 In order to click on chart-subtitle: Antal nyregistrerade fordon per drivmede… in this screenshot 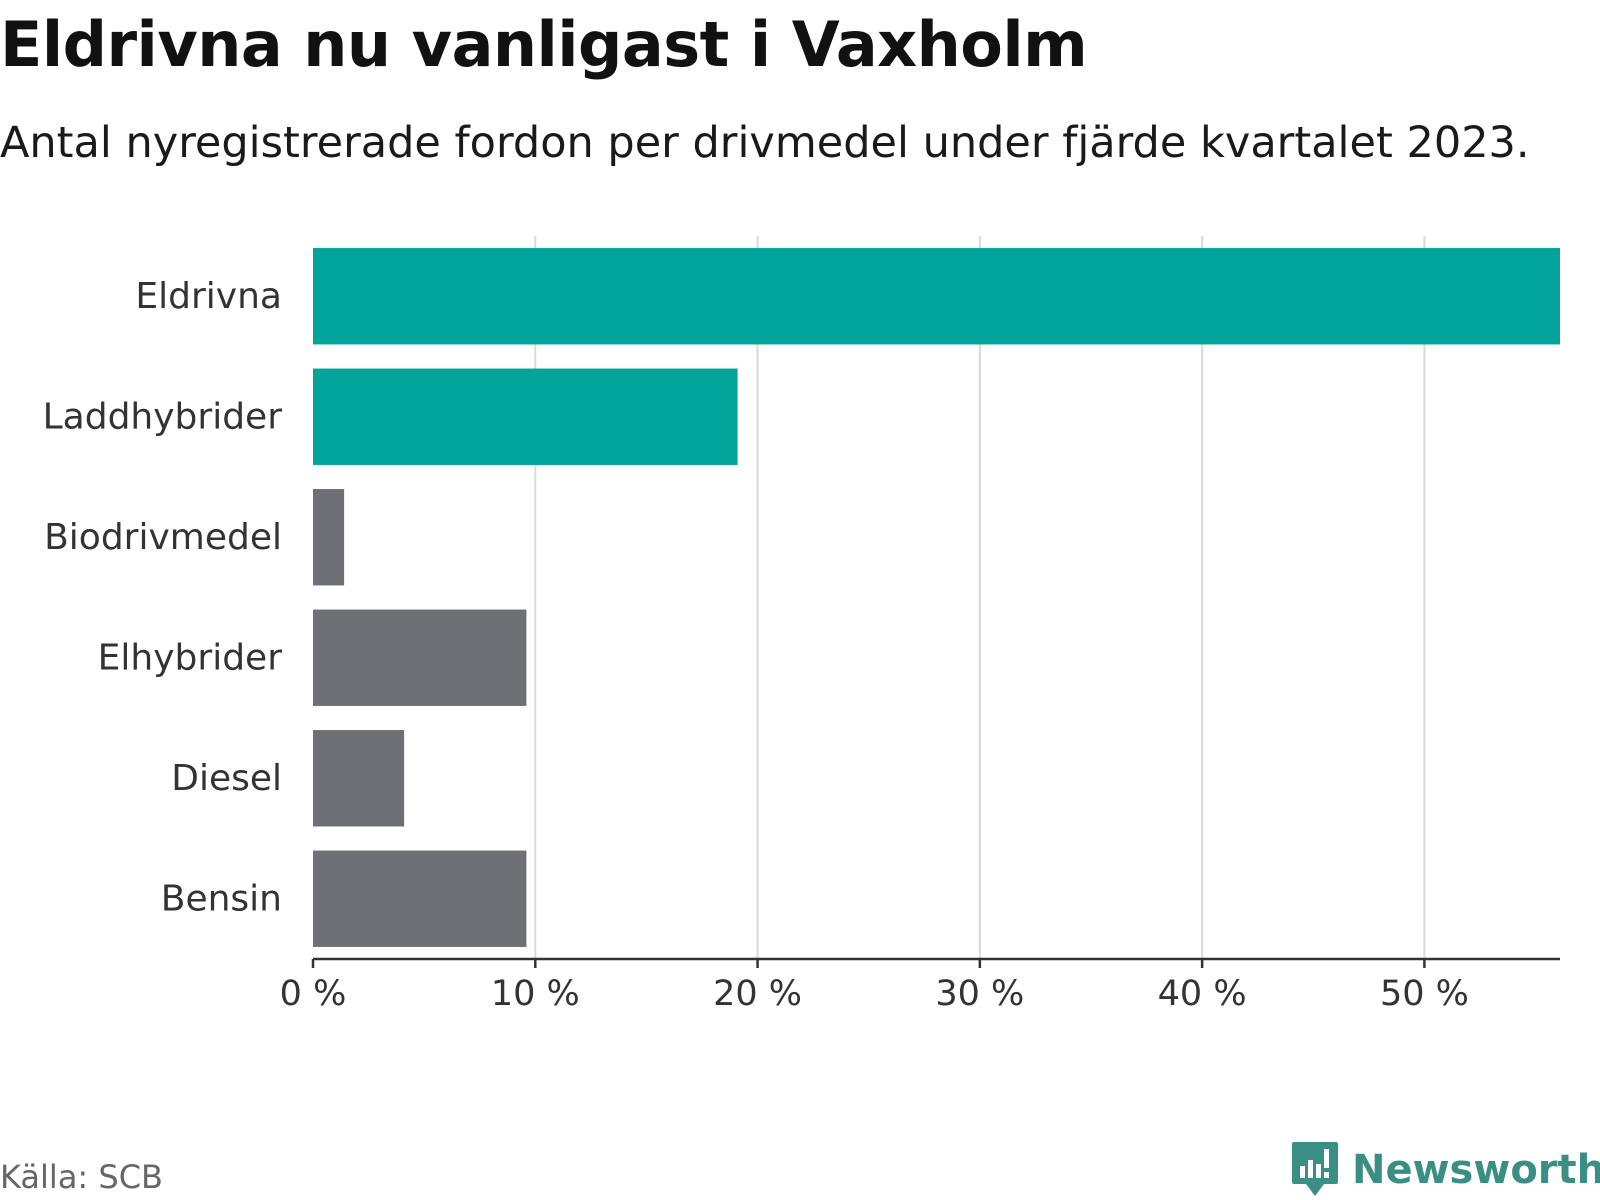, I will do `click(765, 143)`.